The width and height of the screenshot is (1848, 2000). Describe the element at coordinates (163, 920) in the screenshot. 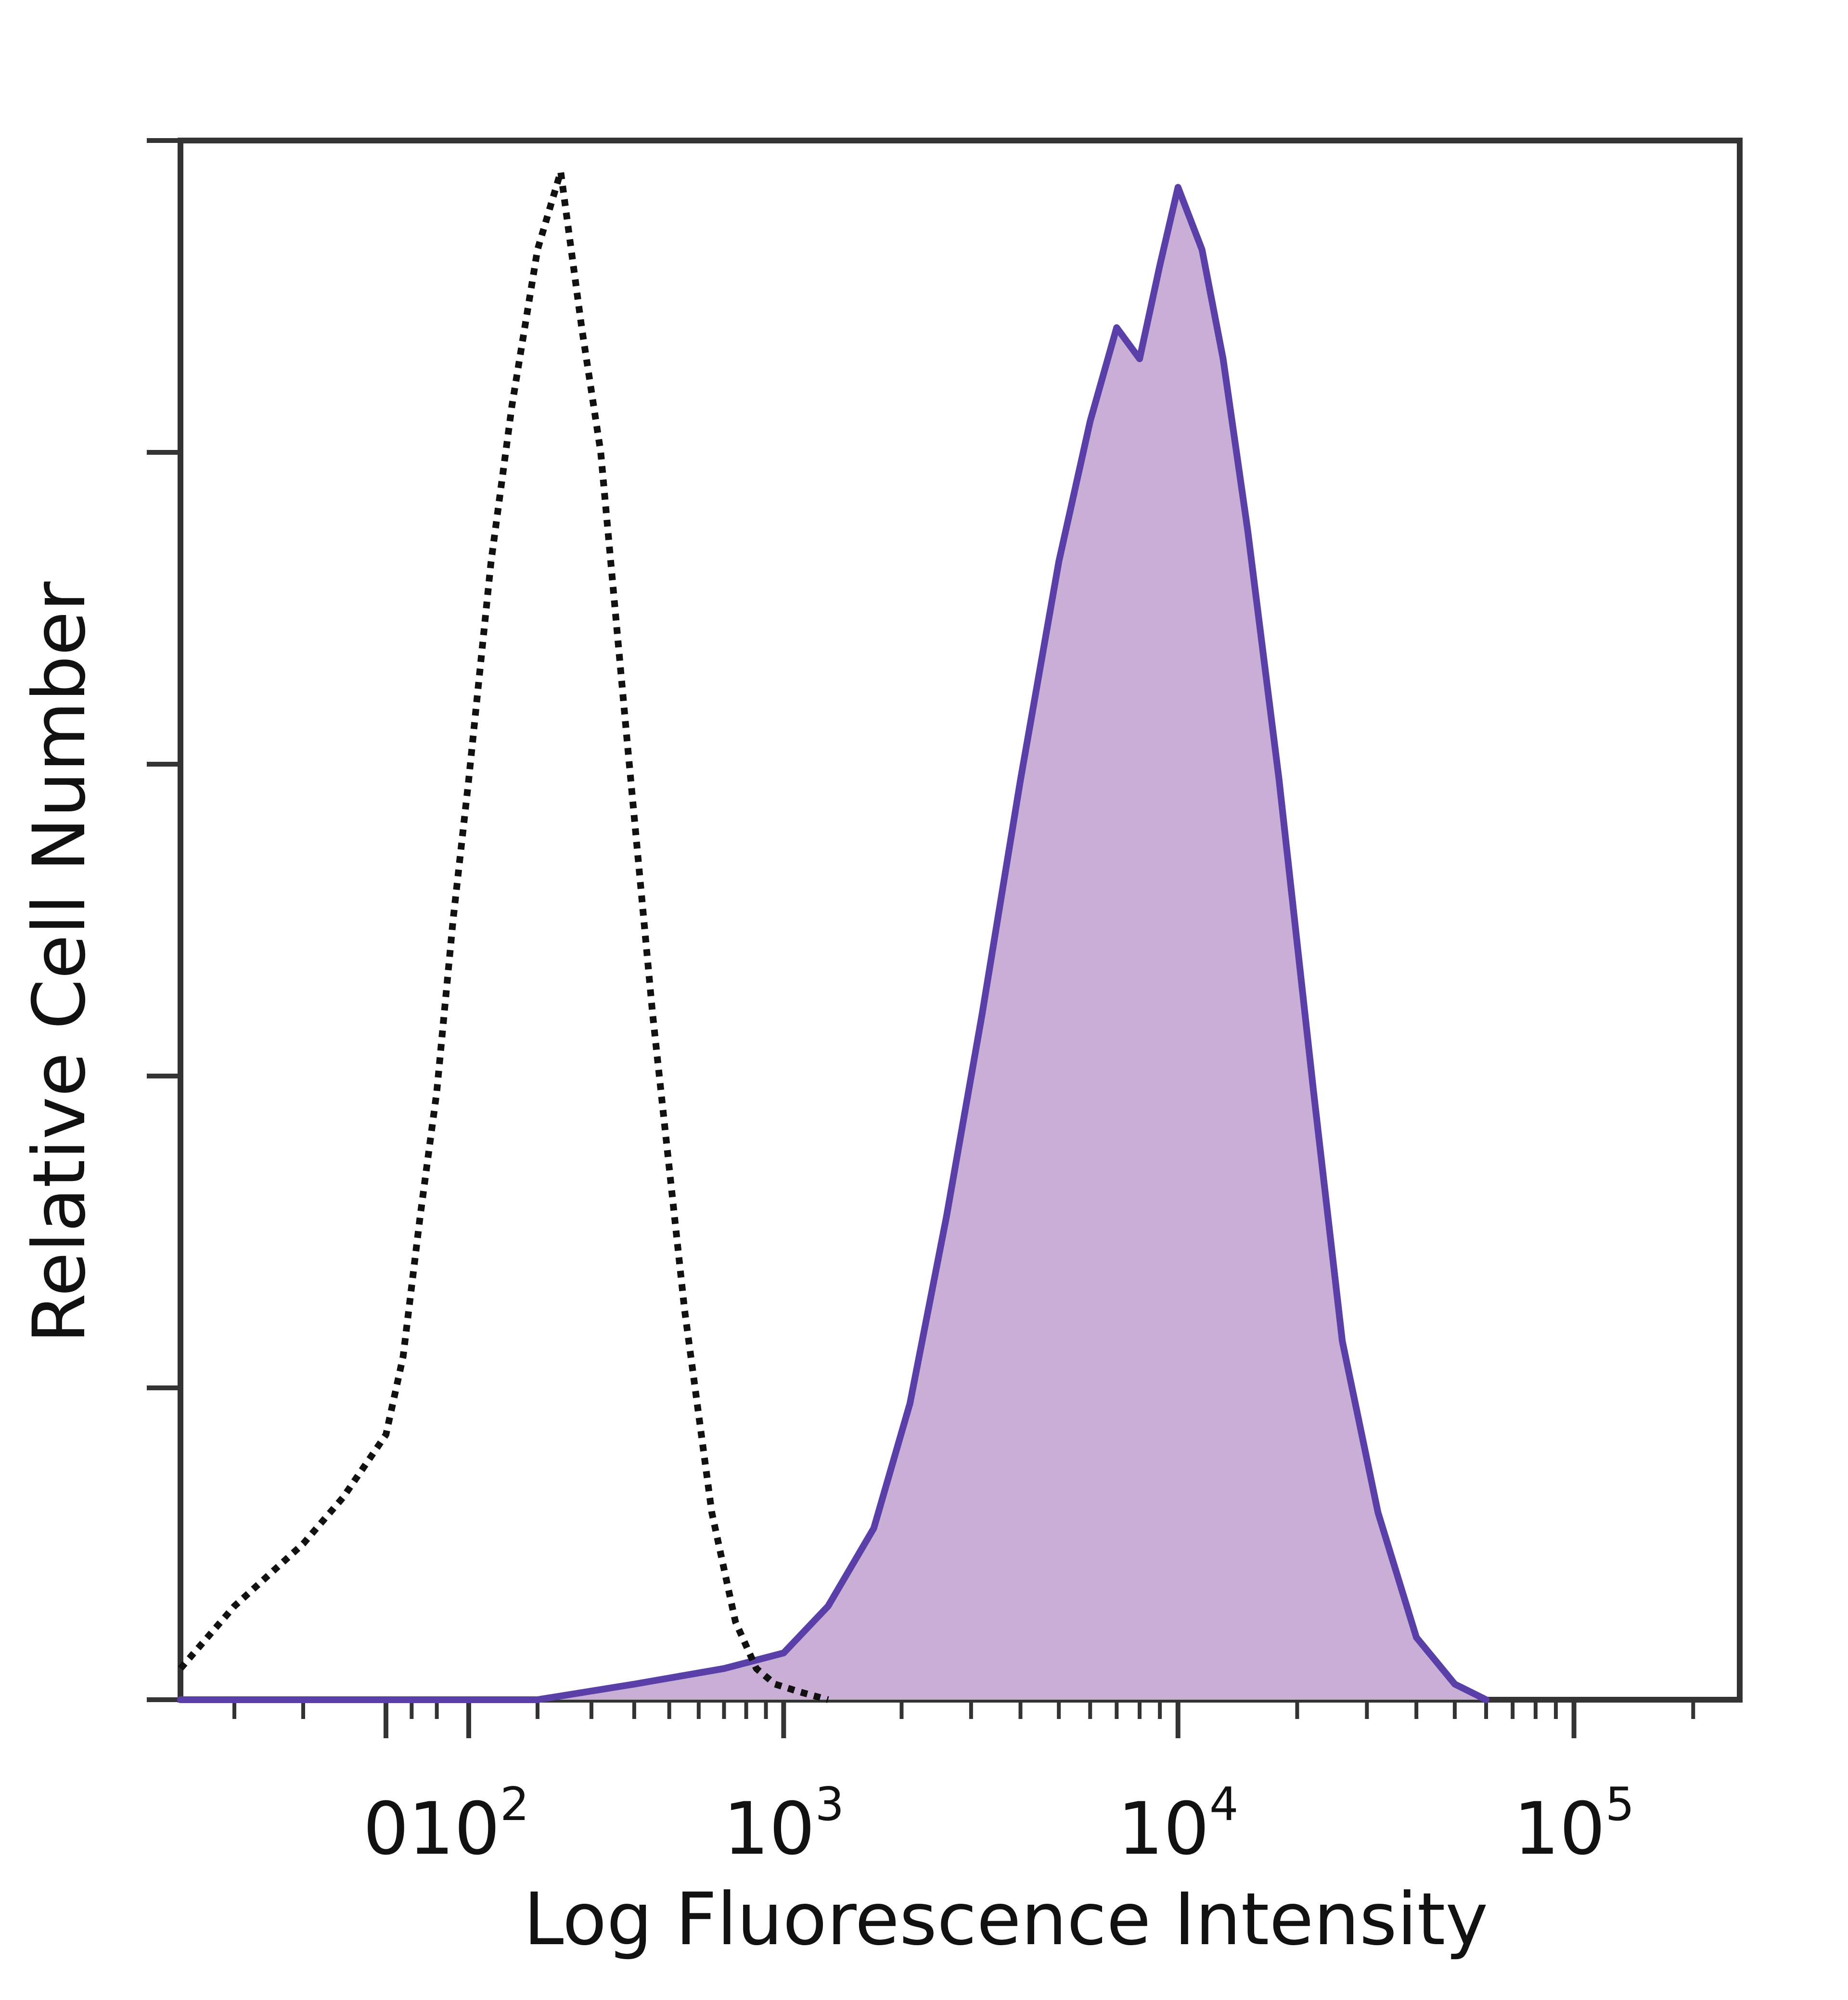

I see `y-axis-ticks` at that location.